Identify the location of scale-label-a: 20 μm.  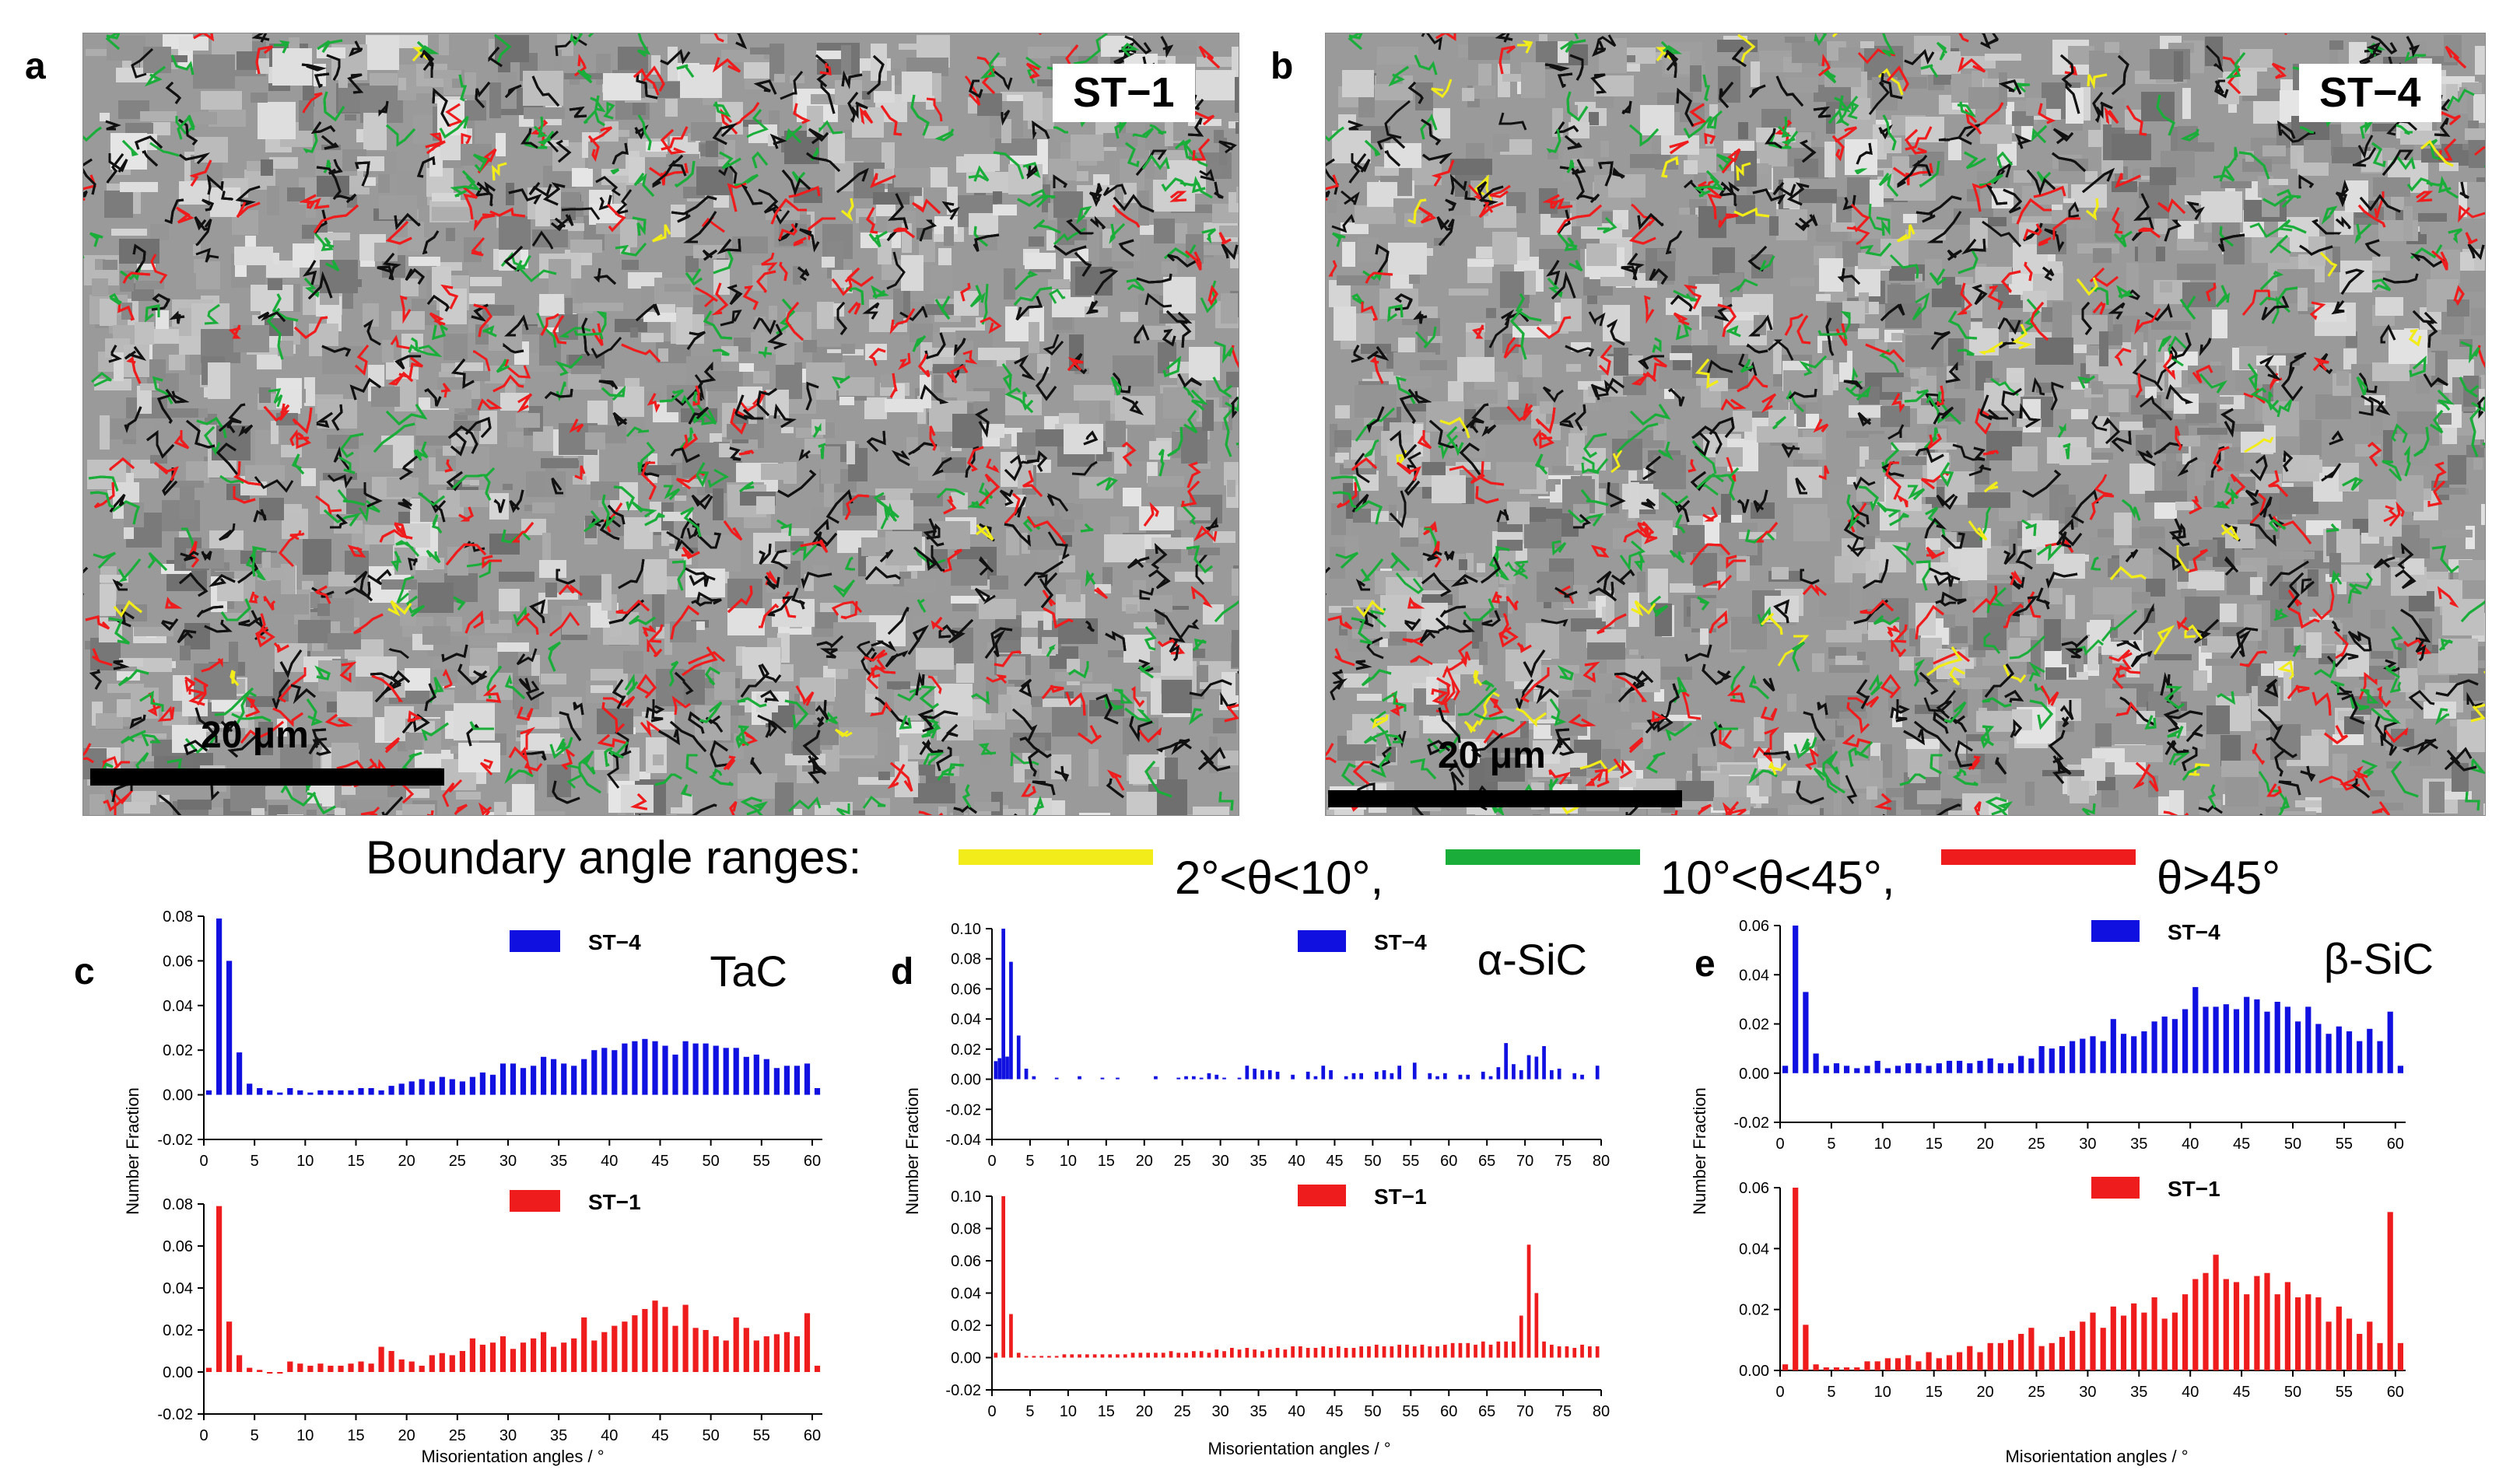
(255, 736).